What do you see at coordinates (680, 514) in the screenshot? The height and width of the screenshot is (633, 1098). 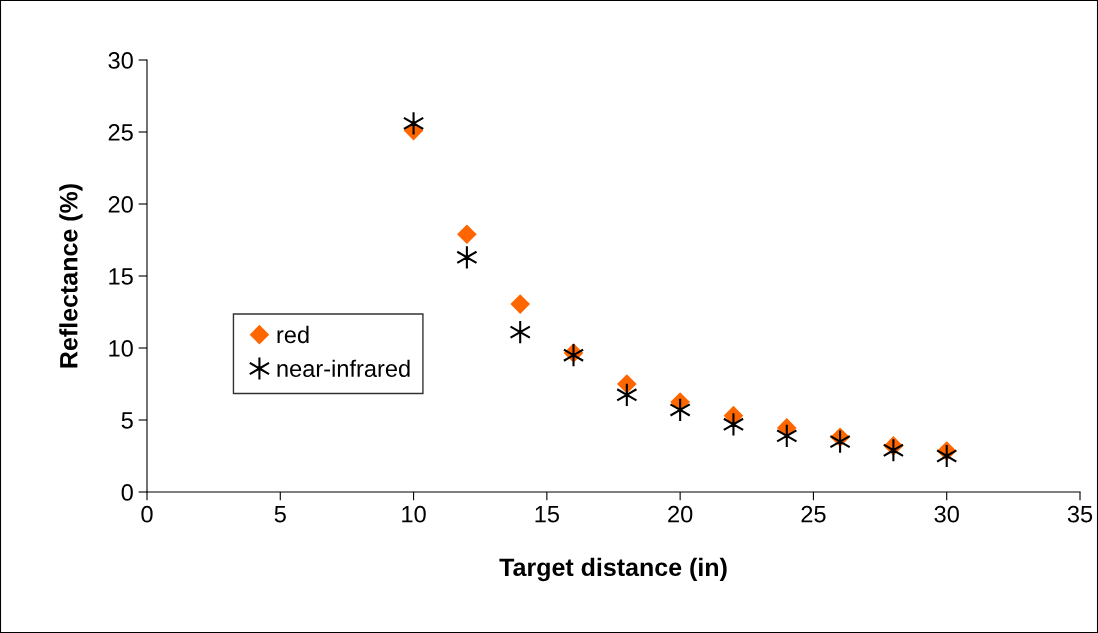 I see `x-tick-label: 20` at bounding box center [680, 514].